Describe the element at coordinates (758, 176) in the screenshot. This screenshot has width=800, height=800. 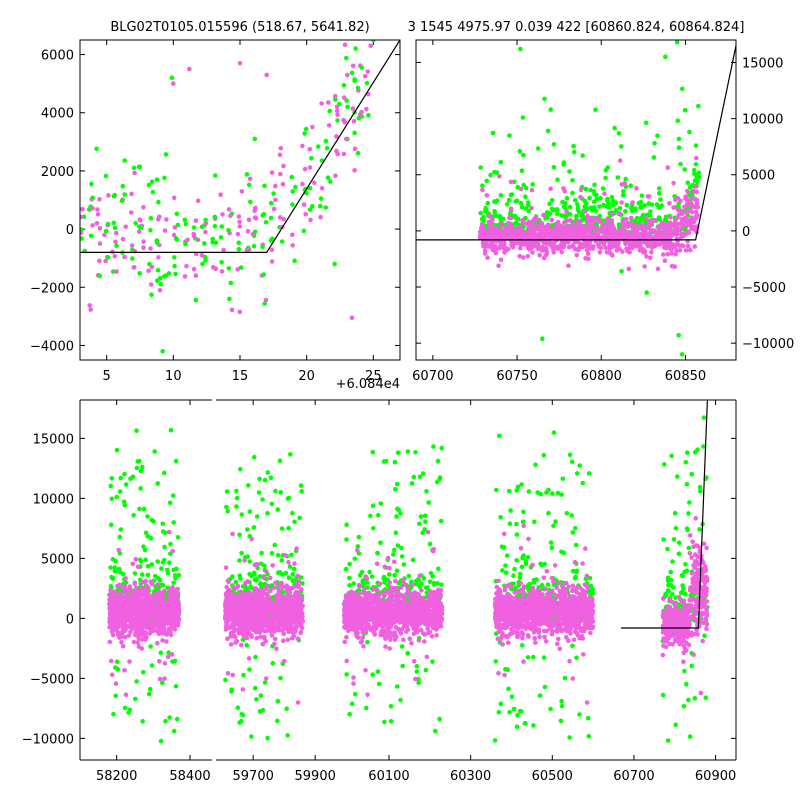
I see `y-tick-label: 5000` at that location.